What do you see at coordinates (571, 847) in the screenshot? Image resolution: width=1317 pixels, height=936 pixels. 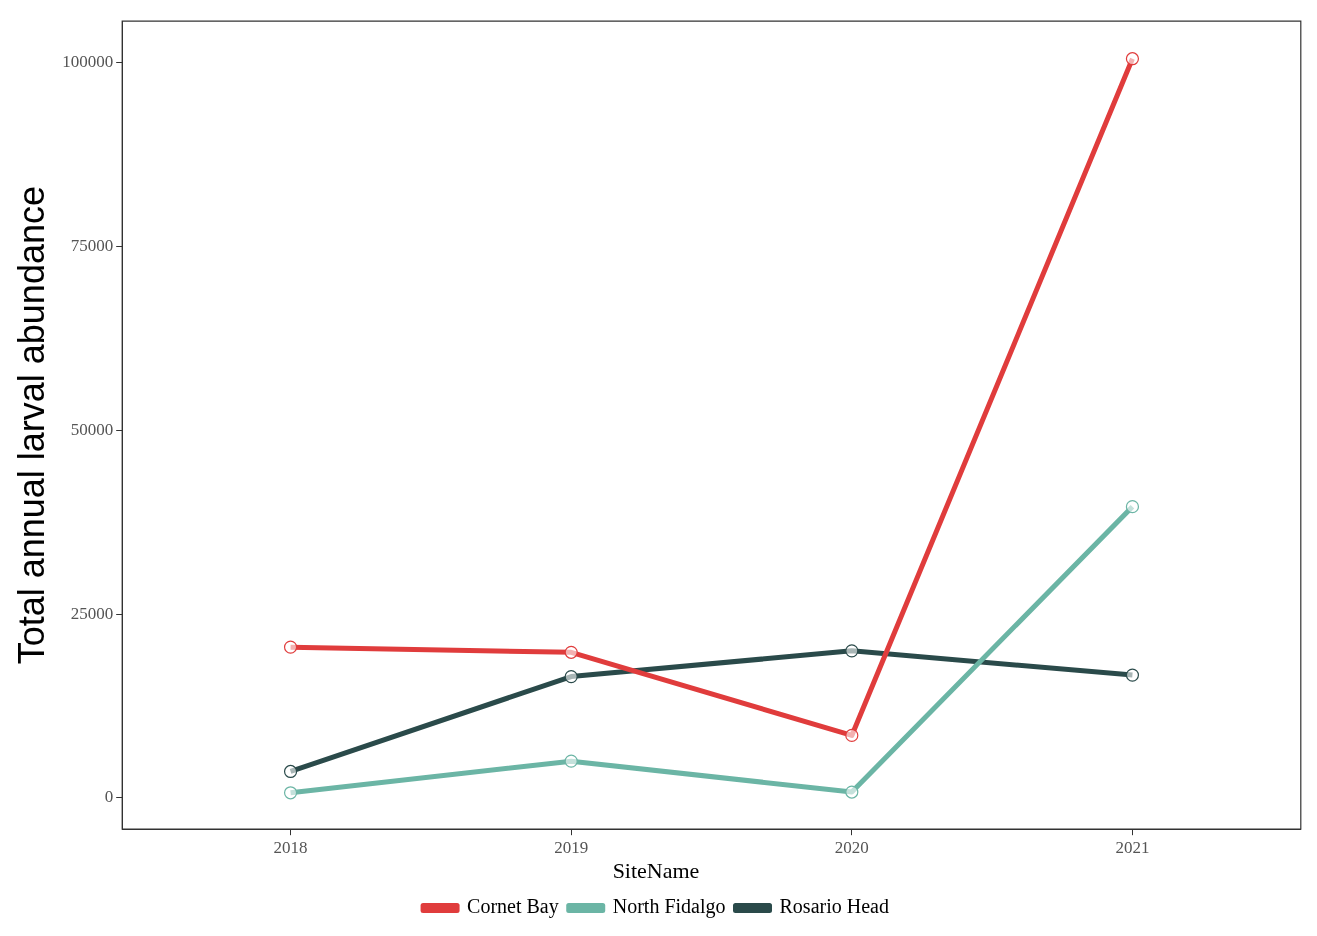 I see `x-tick-label: 2019` at bounding box center [571, 847].